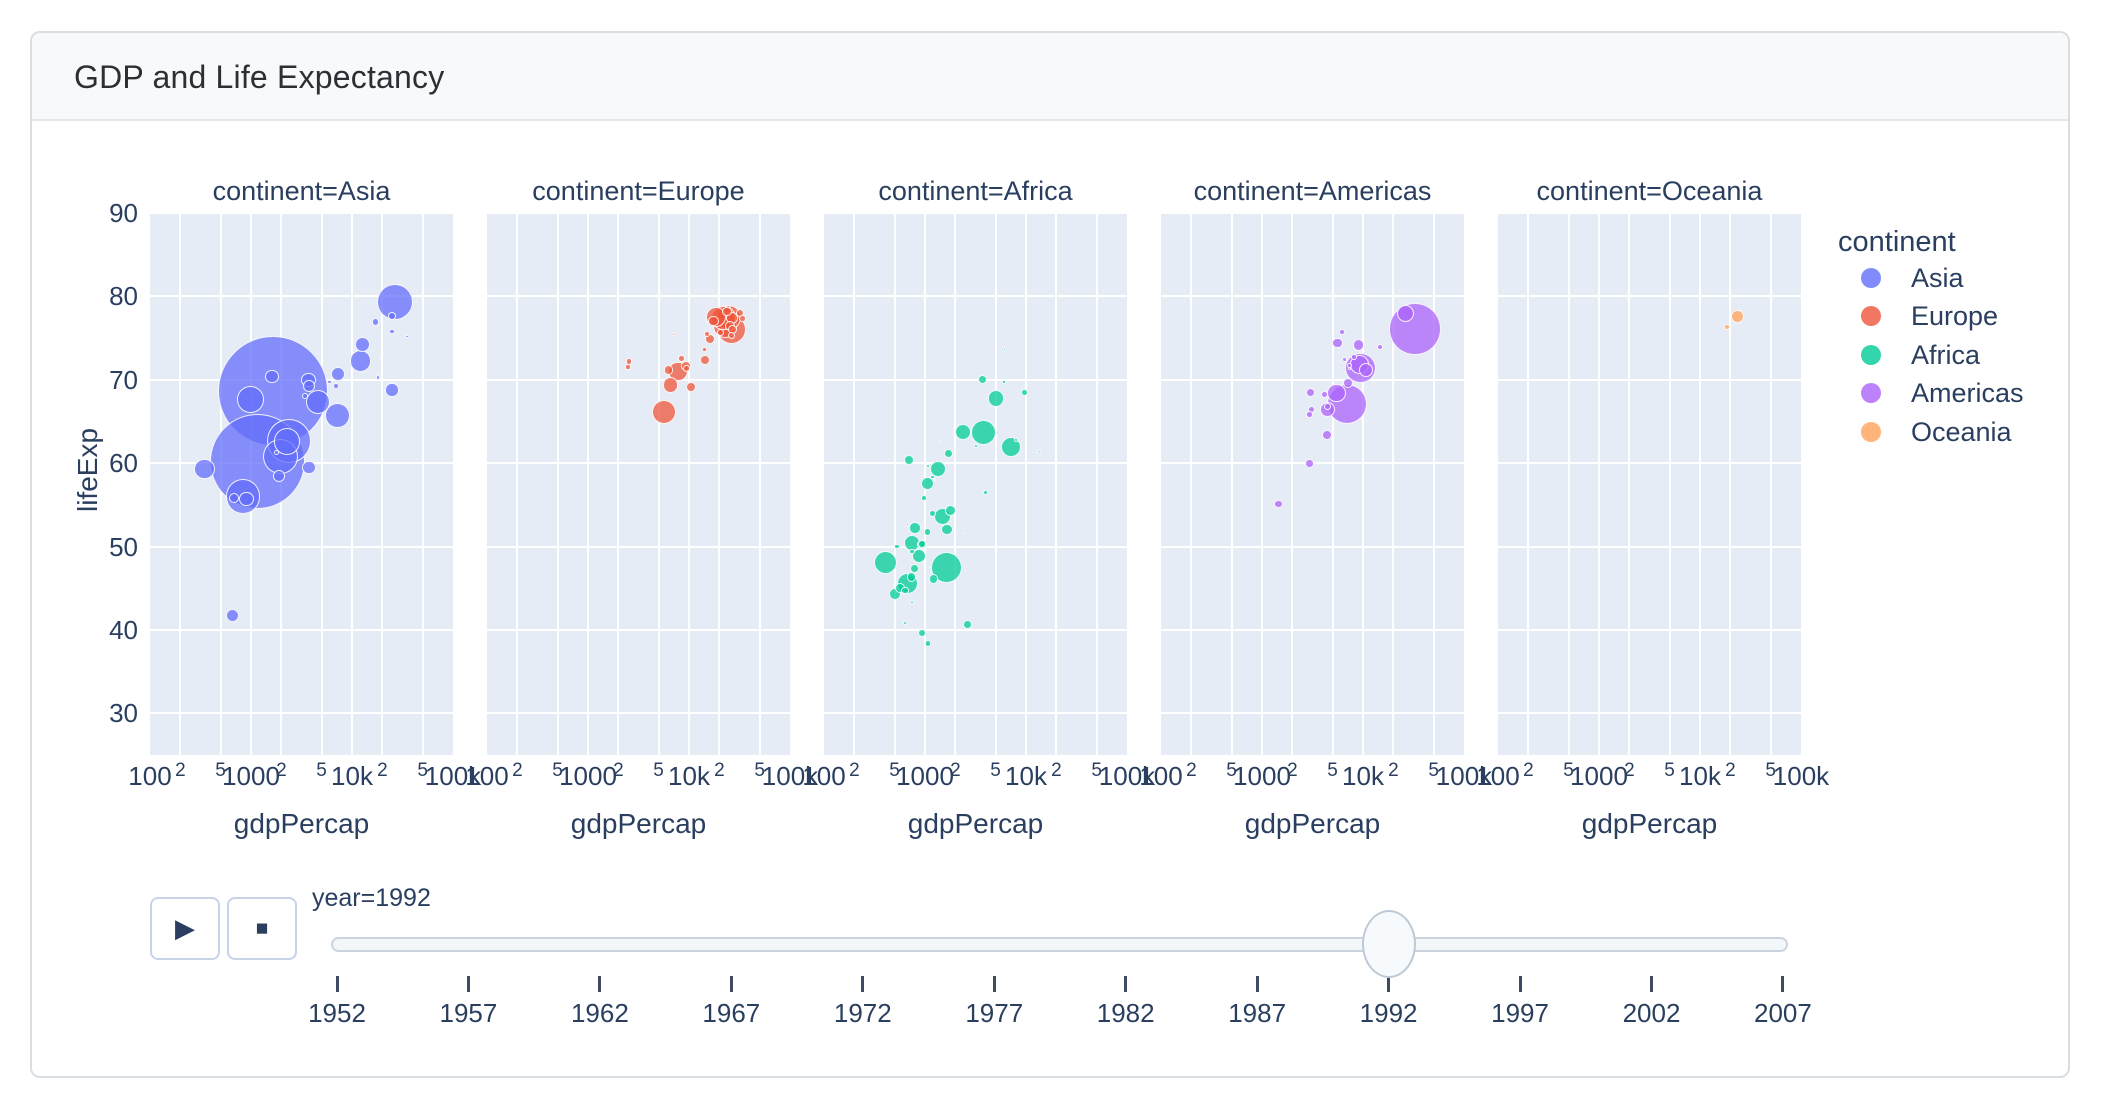 The image size is (2102, 1106). Describe the element at coordinates (262, 928) in the screenshot. I see `stop-button: ■` at that location.